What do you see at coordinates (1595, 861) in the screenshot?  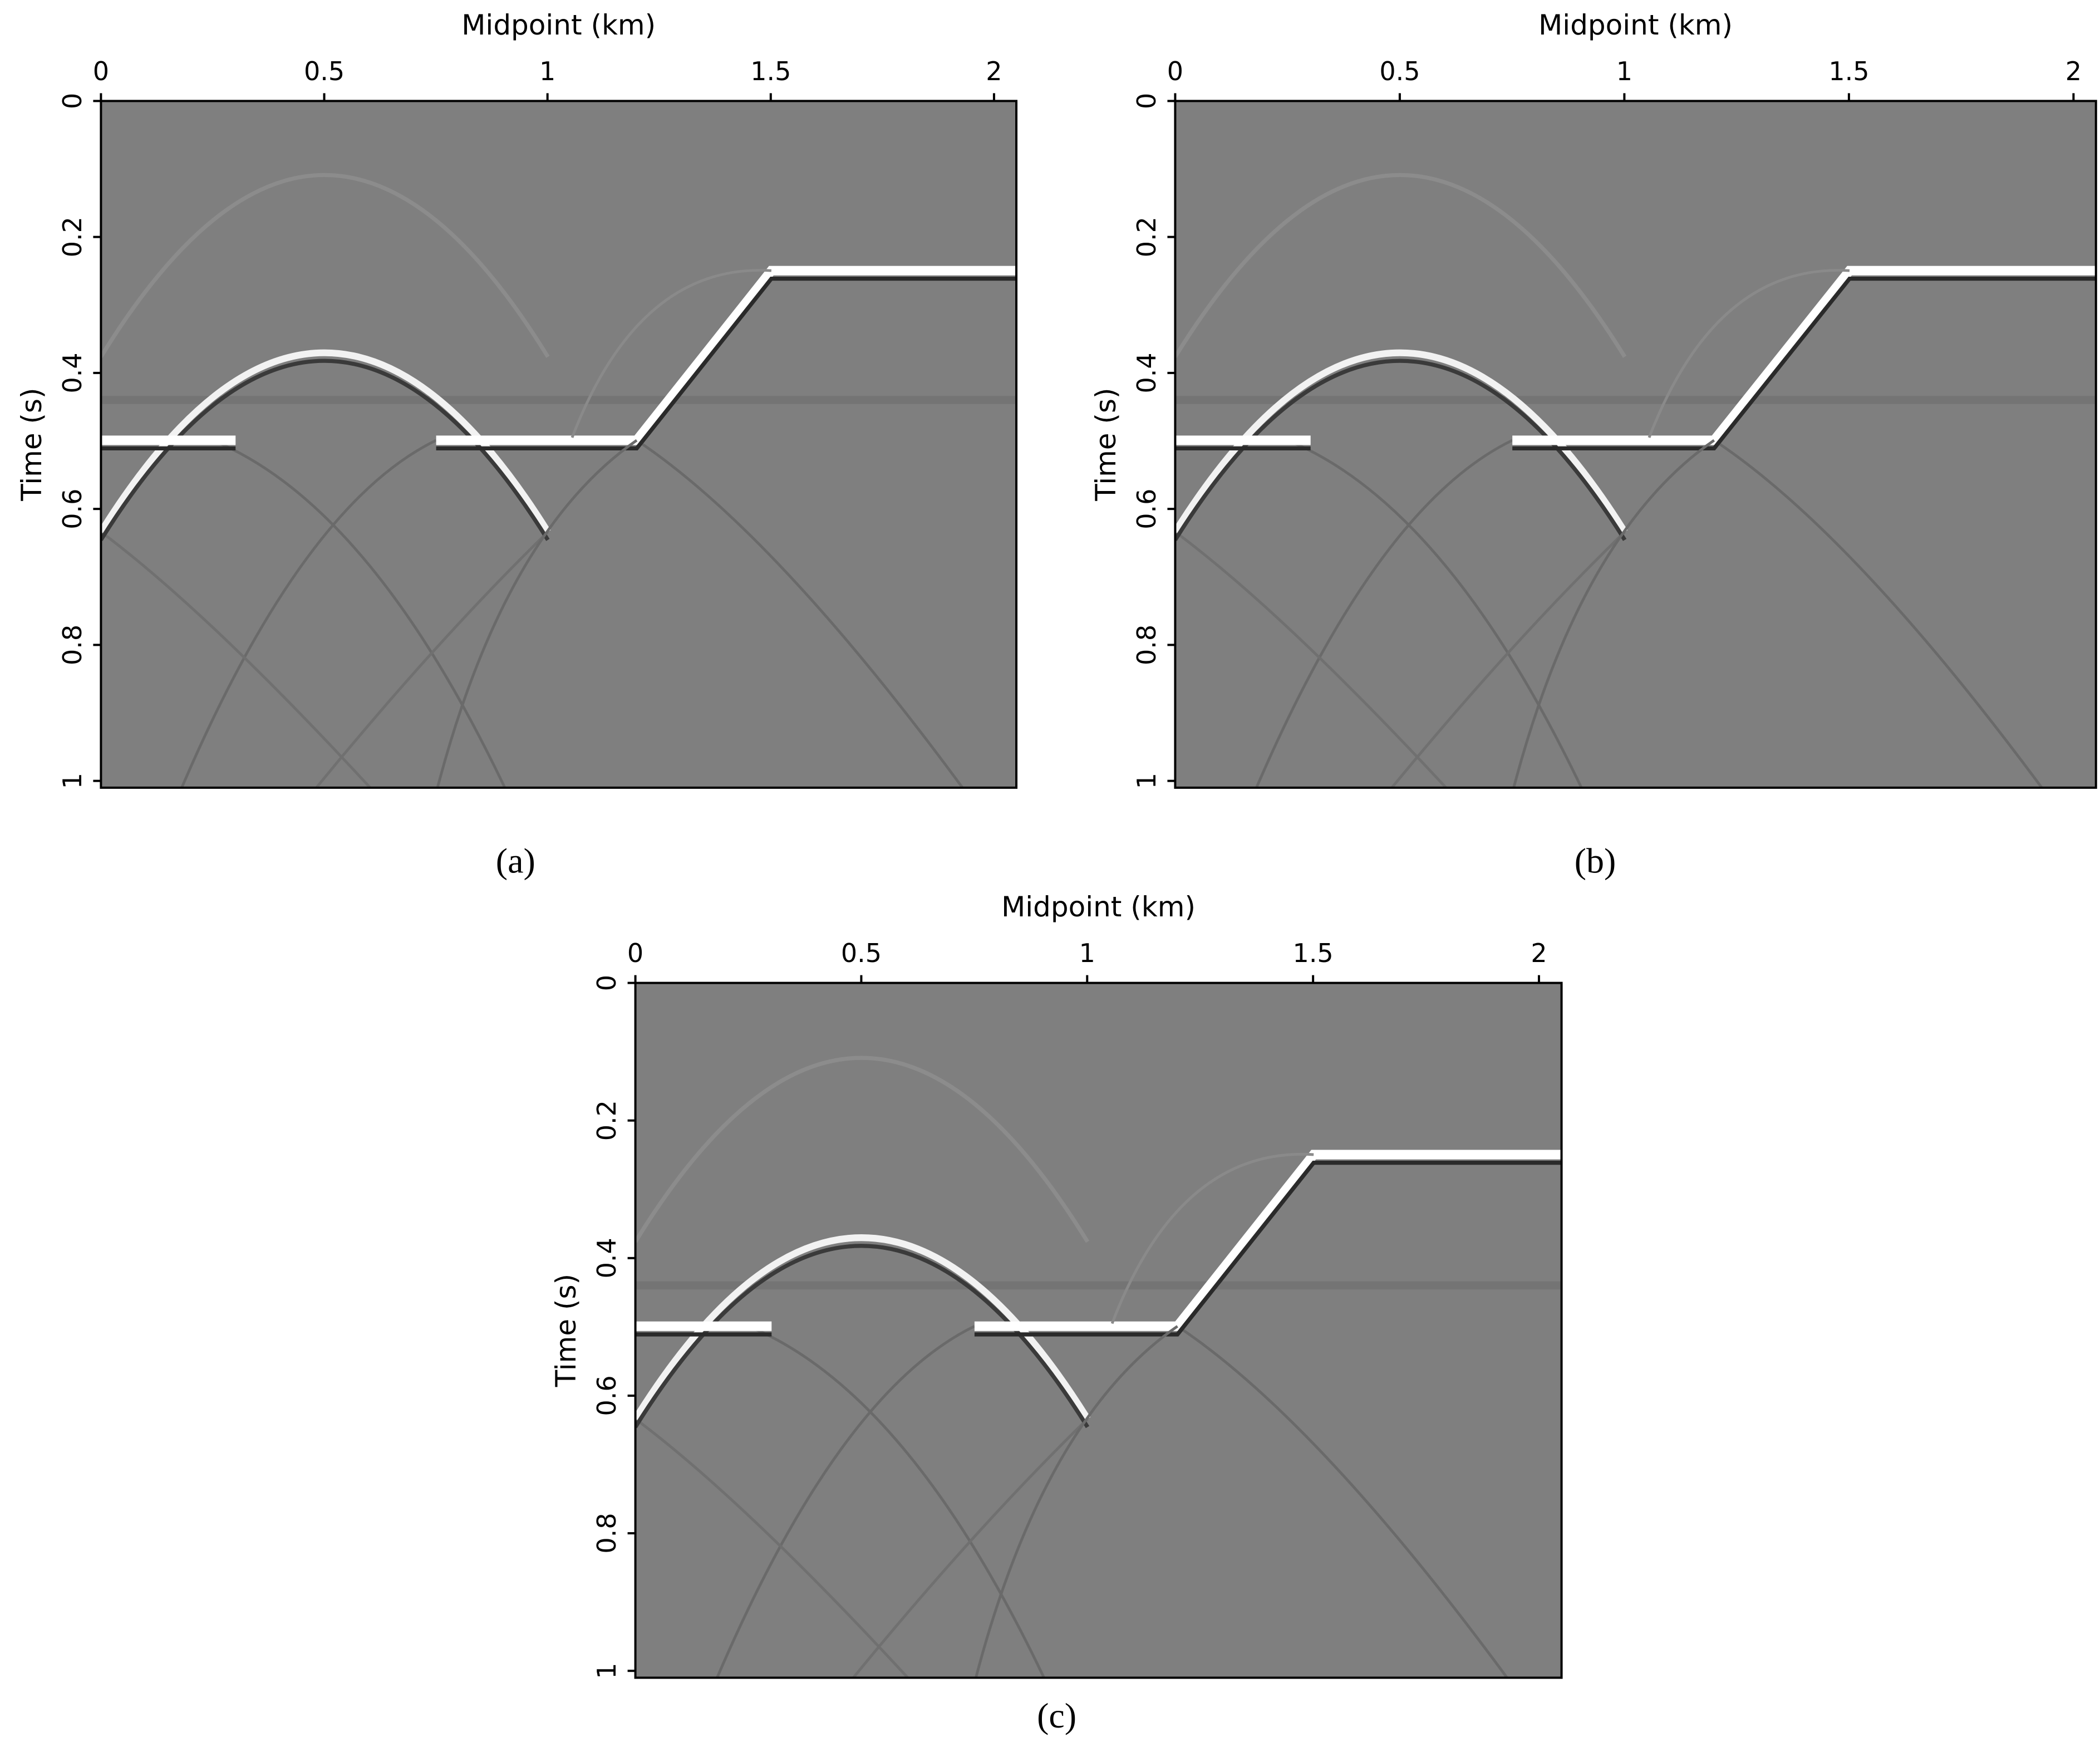 I see `panel-caption: (b)` at bounding box center [1595, 861].